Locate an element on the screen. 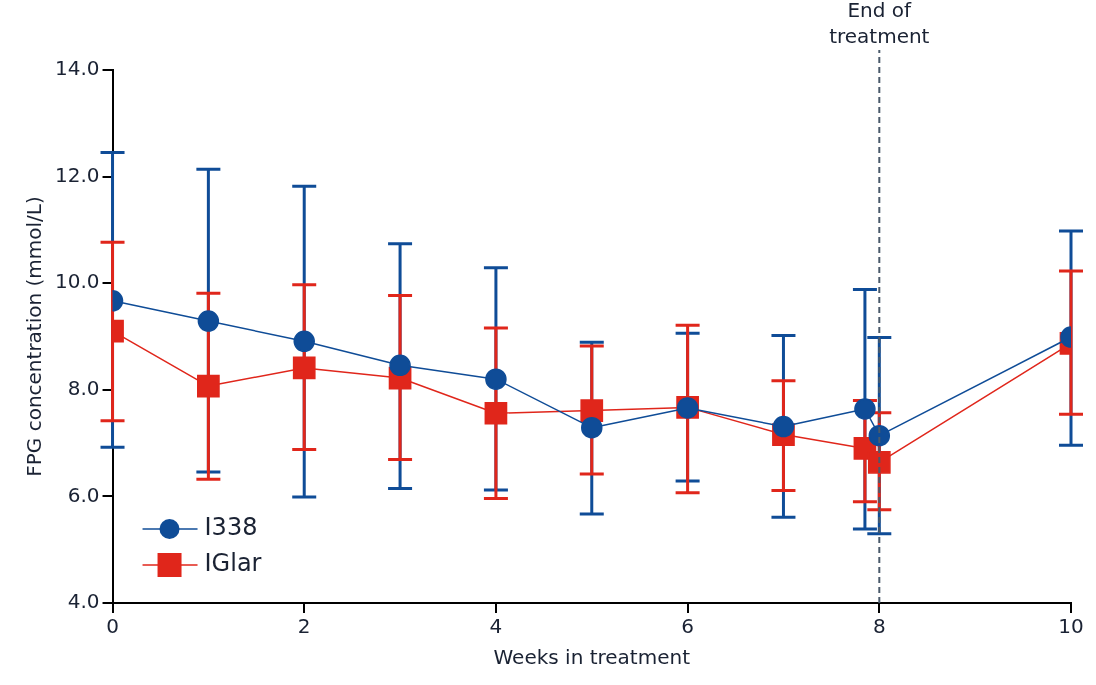 The height and width of the screenshot is (685, 1096). x-tick-label: 4 is located at coordinates (496, 626).